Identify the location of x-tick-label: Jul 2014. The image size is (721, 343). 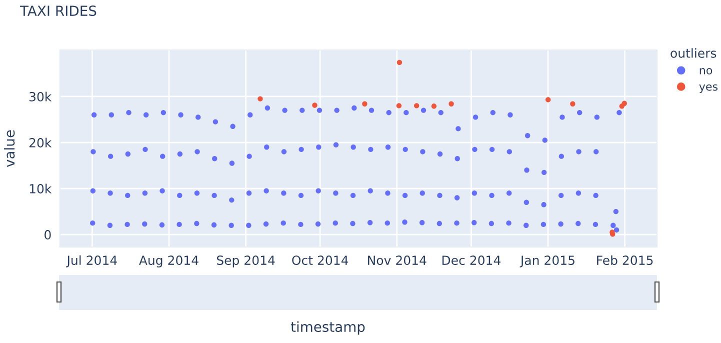
(91, 261).